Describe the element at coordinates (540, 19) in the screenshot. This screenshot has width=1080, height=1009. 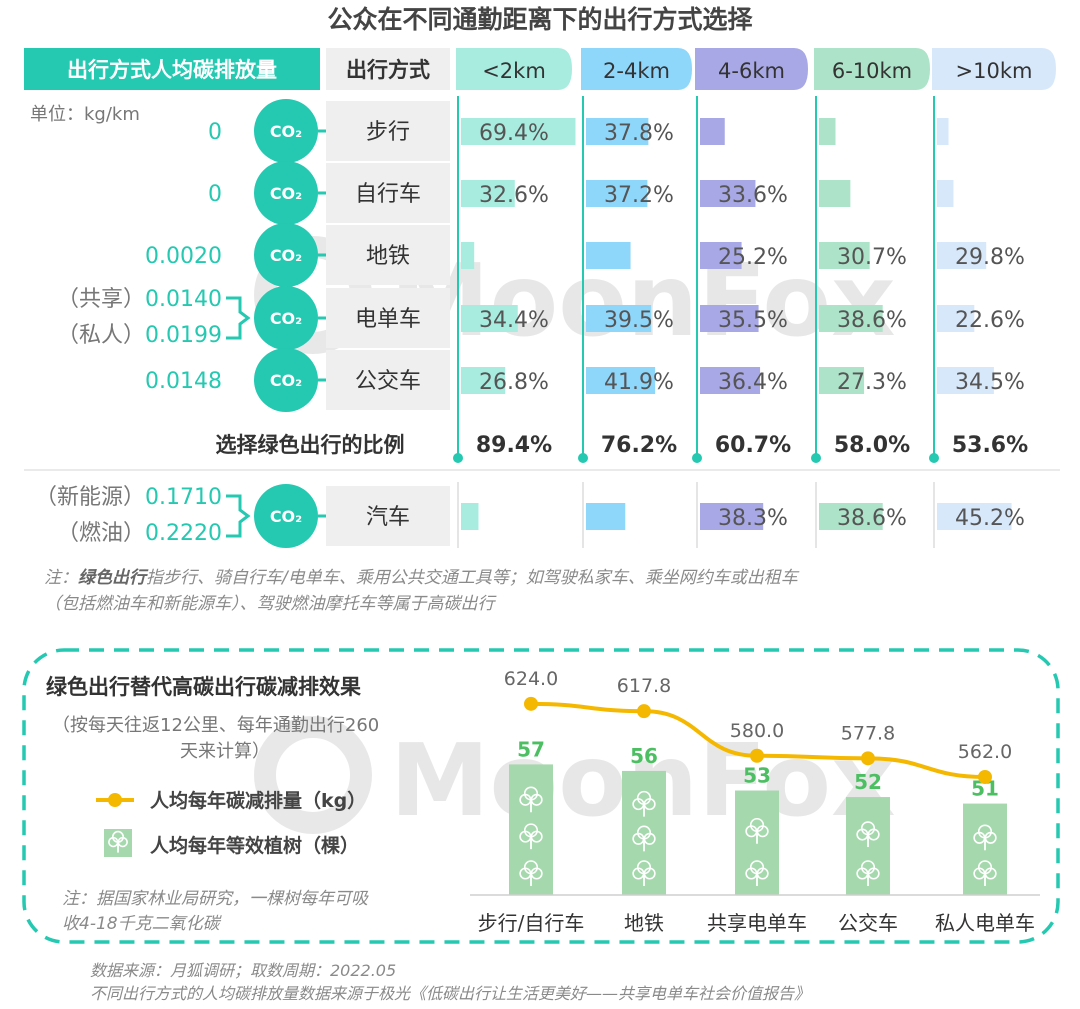
I see `page-title: 公众在不同通勤距离下的出行方式选择` at that location.